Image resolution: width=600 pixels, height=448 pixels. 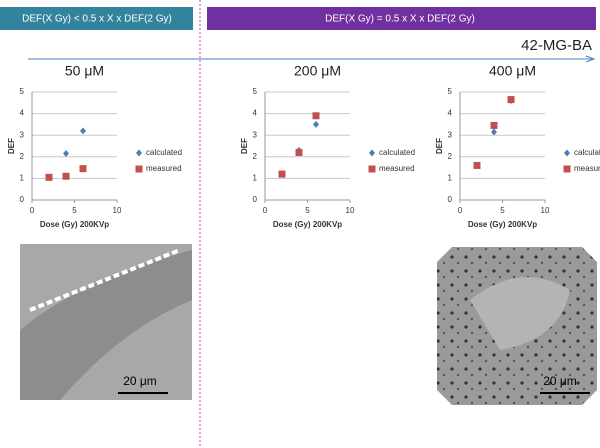 I want to click on banner-left, so click(x=96, y=18).